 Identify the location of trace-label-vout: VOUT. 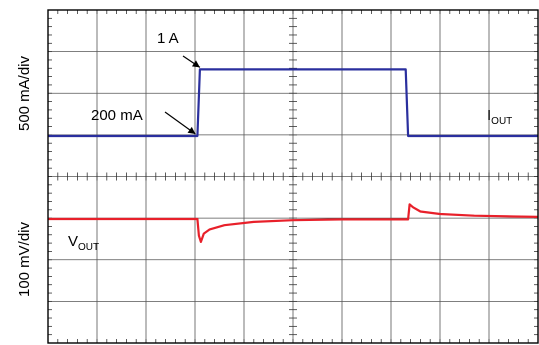
(83, 243).